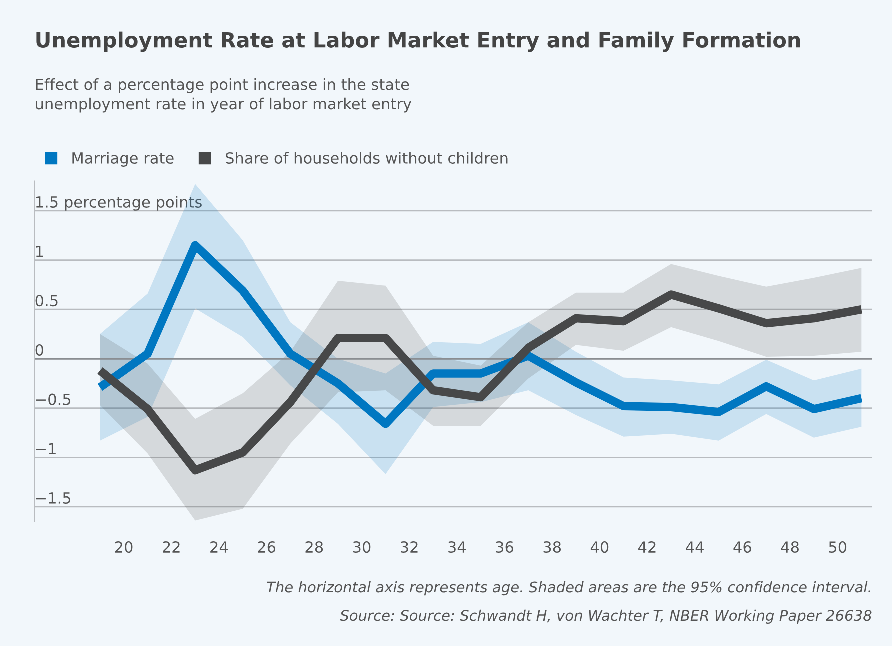 The image size is (892, 646). I want to click on chart-subtitle: Effect of a percentage point increase in the state unemployment rate in year of labor market entry, so click(224, 95).